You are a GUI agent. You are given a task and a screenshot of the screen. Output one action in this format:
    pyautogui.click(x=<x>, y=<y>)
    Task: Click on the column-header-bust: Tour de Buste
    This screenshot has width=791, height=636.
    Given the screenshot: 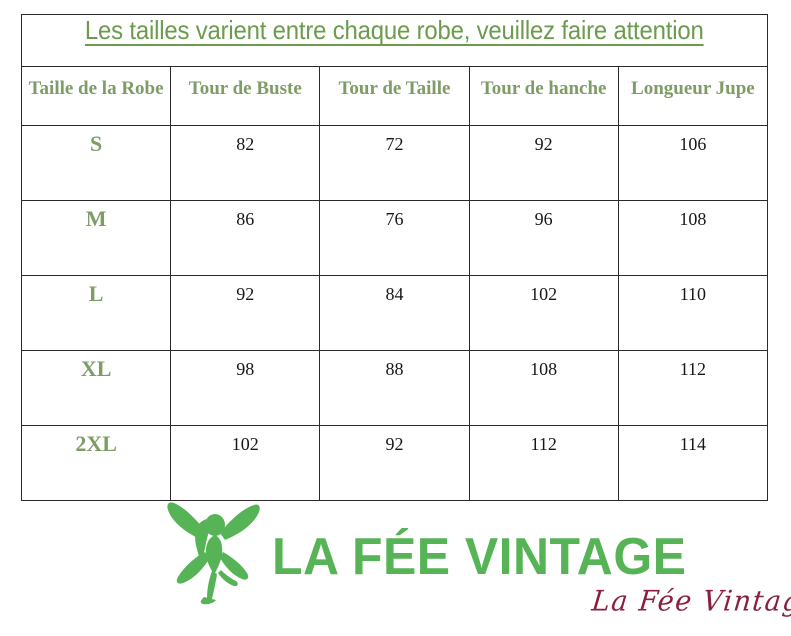 What is the action you would take?
    pyautogui.click(x=245, y=96)
    